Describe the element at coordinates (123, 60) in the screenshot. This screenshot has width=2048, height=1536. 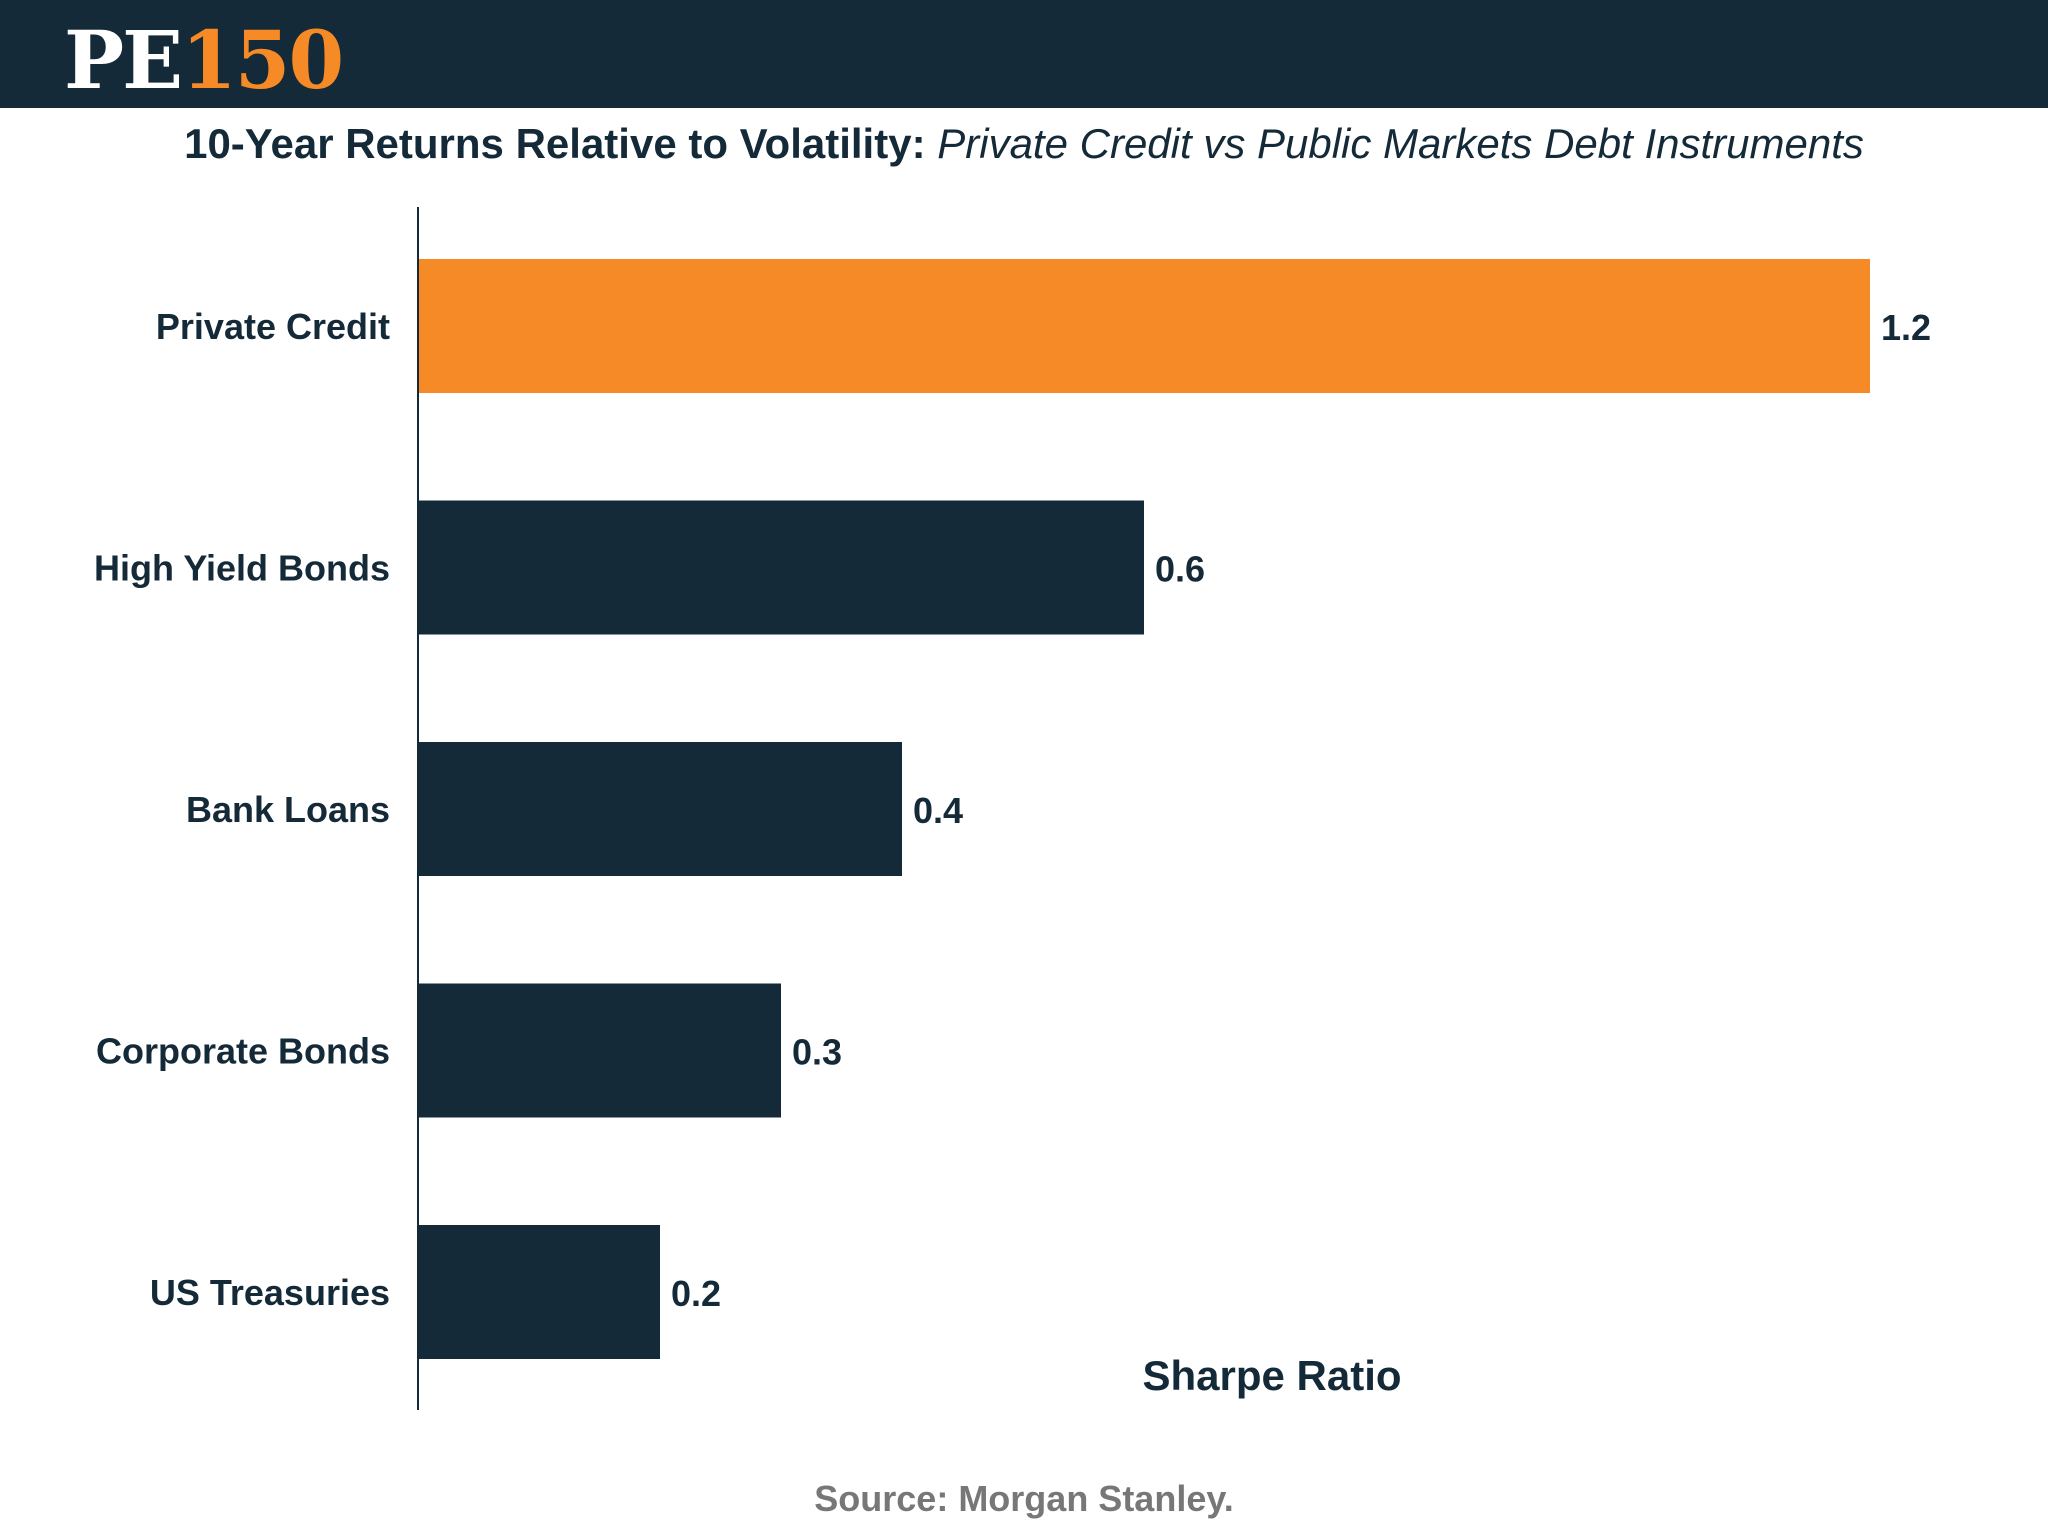
I see `logo-pe: PE` at that location.